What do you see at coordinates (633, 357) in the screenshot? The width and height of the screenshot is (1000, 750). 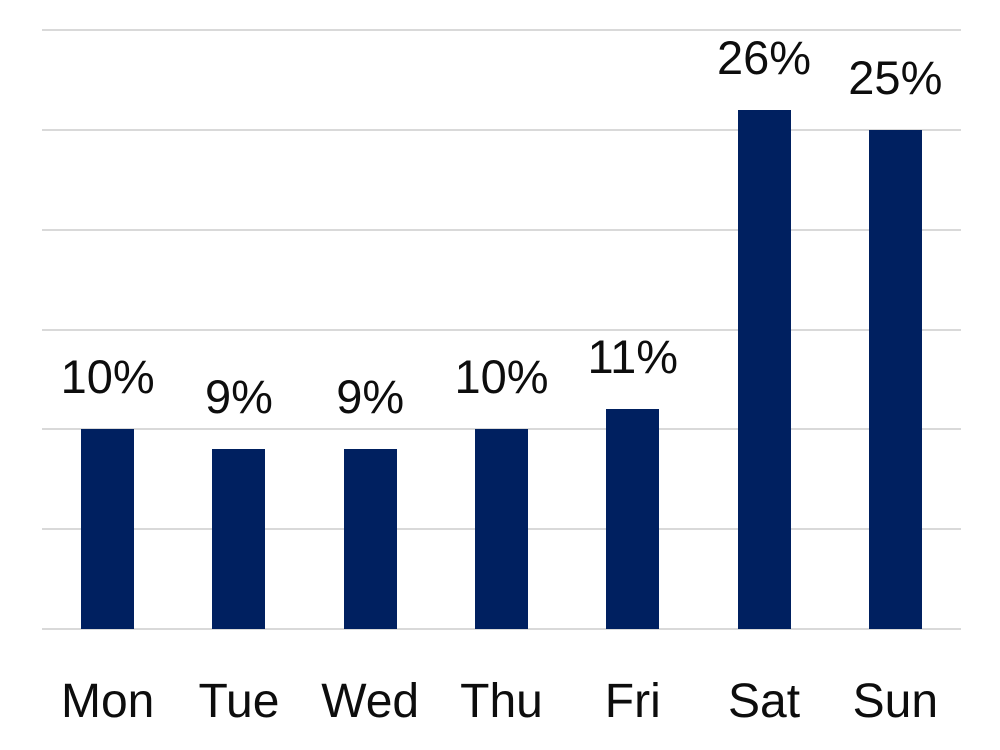 I see `value-label-fri: 11%` at bounding box center [633, 357].